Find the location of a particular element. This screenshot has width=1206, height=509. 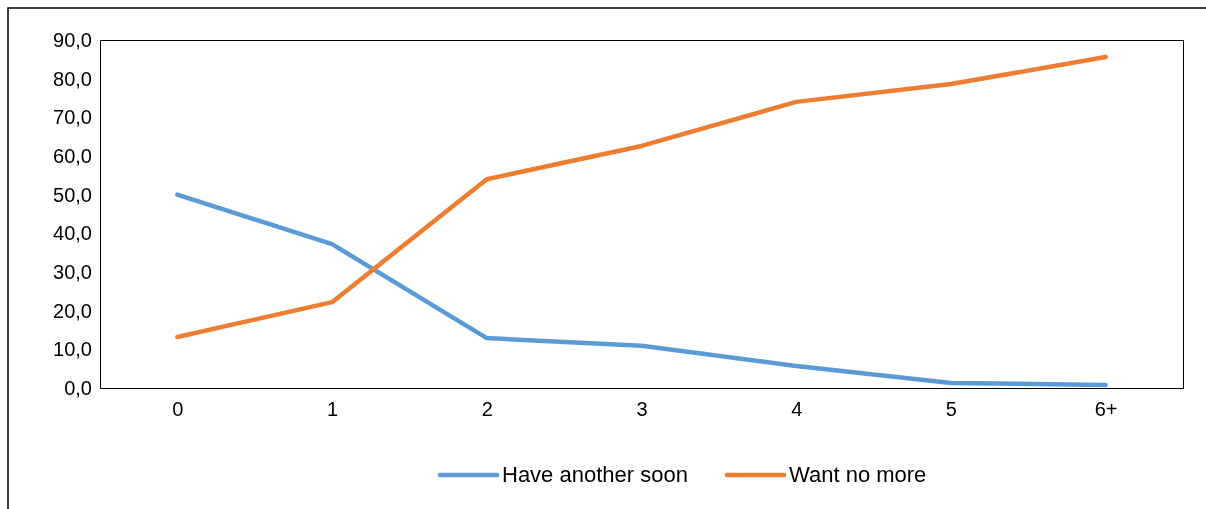

x-tick-label: 0 is located at coordinates (178, 409).